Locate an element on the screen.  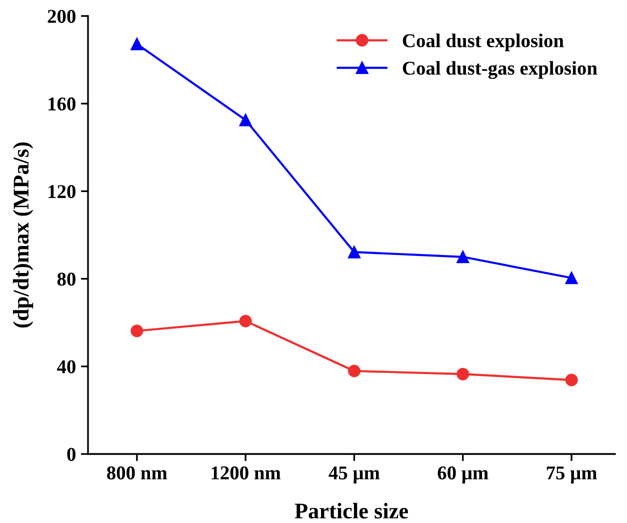
y-tick-label: 160 is located at coordinates (62, 104).